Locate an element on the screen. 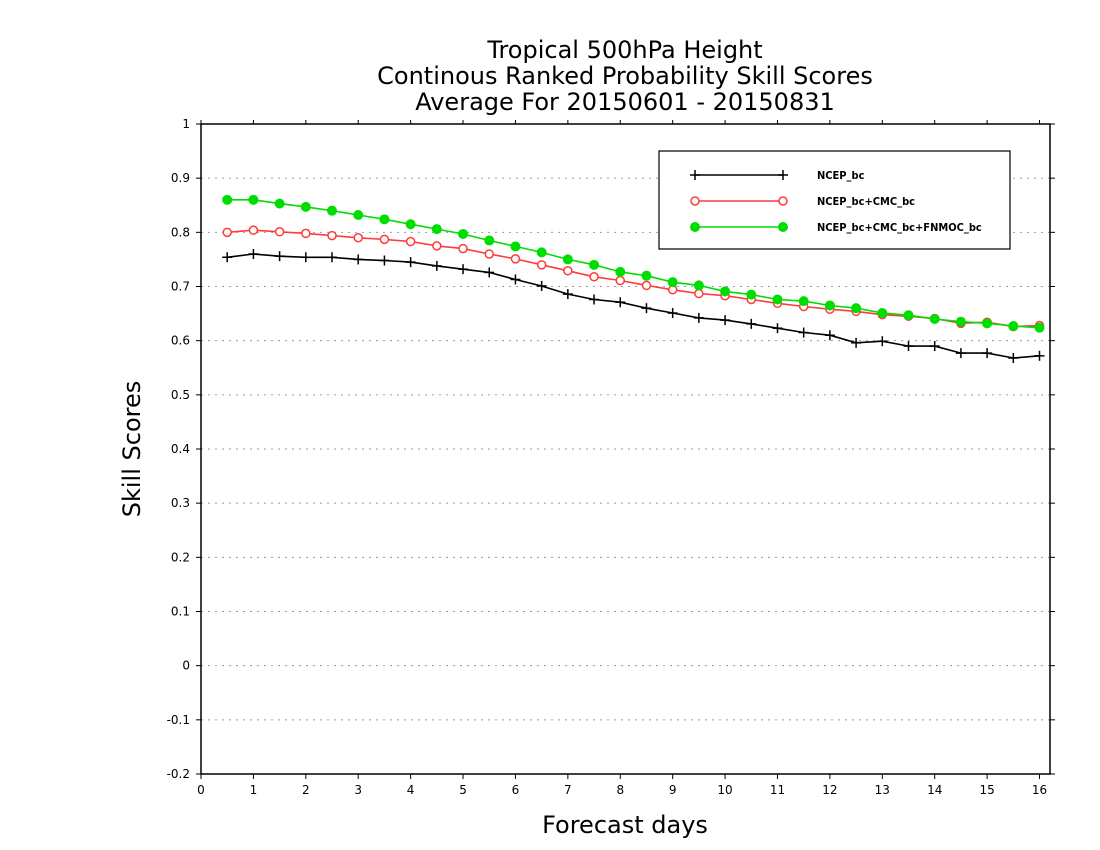 This screenshot has width=1100, height=850. x-tick-label: 11 is located at coordinates (777, 790).